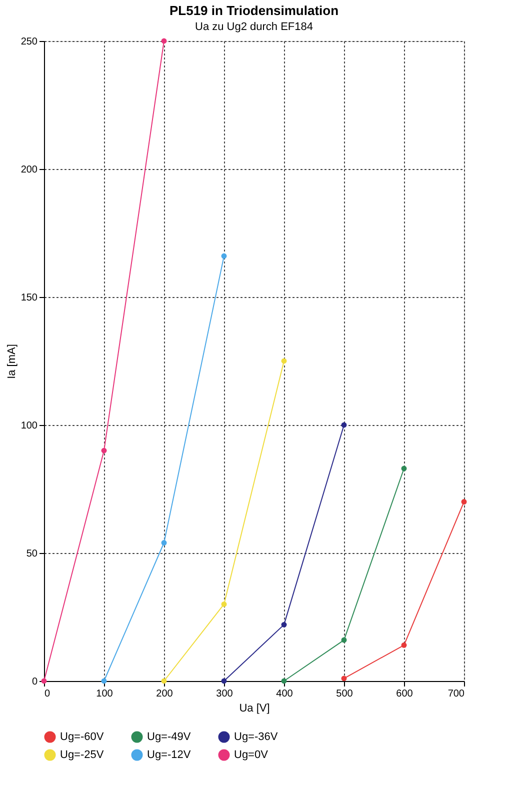  What do you see at coordinates (32, 554) in the screenshot?
I see `y-tick-label: 50` at bounding box center [32, 554].